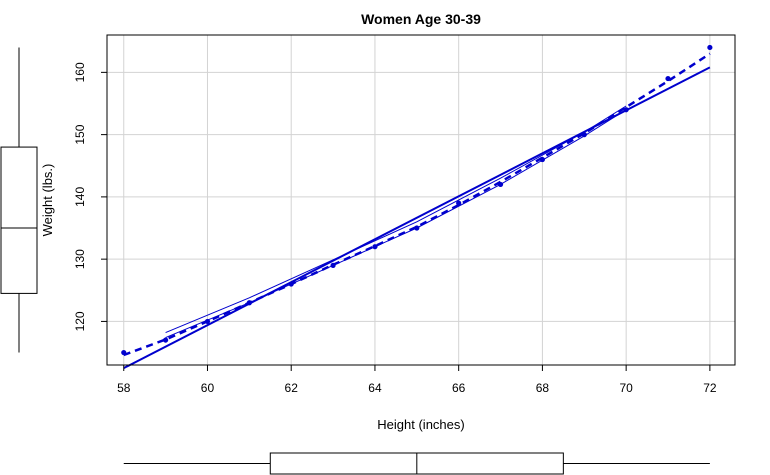  I want to click on x-tick-label: 72, so click(710, 388).